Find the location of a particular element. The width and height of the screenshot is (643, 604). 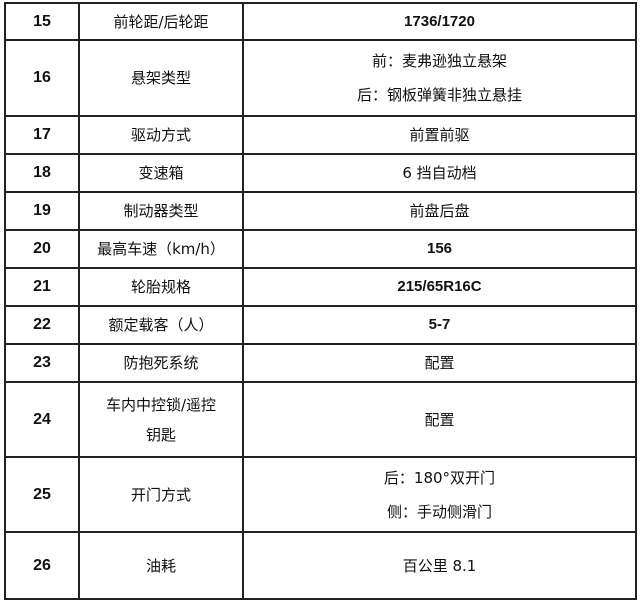

table-row: 24 车内中控锁/遥控 钥匙 配置 is located at coordinates (320, 419).